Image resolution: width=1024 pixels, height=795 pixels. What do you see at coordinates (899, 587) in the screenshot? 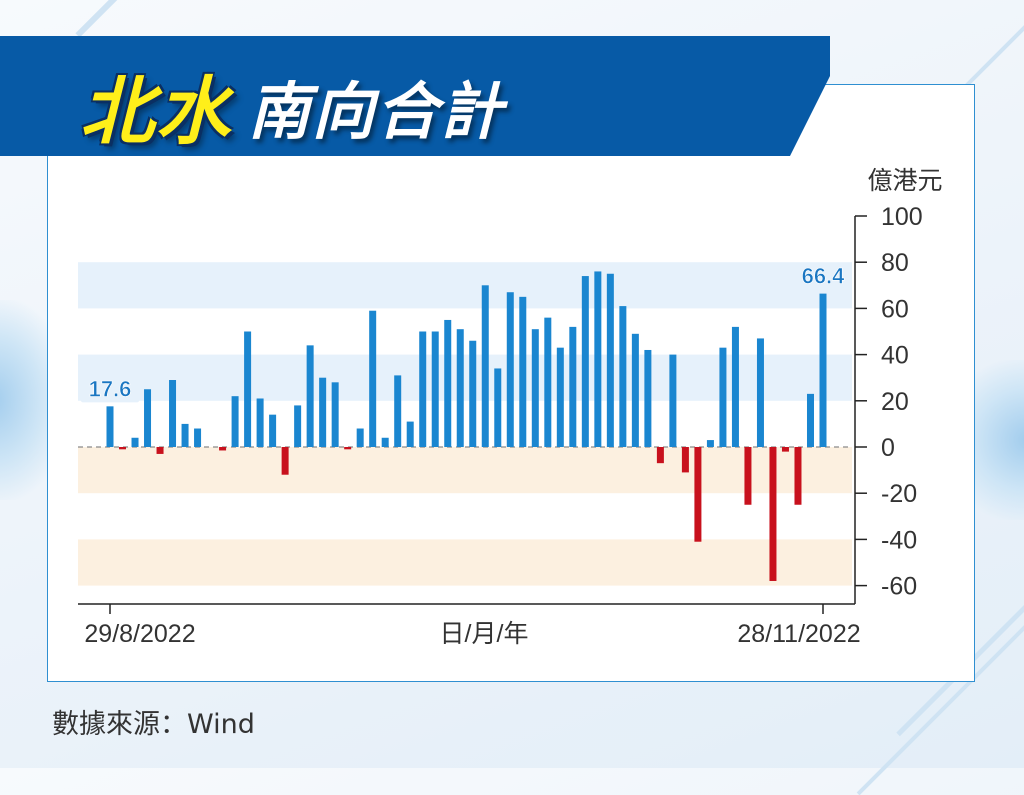
I see `y-tick-label: -60` at bounding box center [899, 587].